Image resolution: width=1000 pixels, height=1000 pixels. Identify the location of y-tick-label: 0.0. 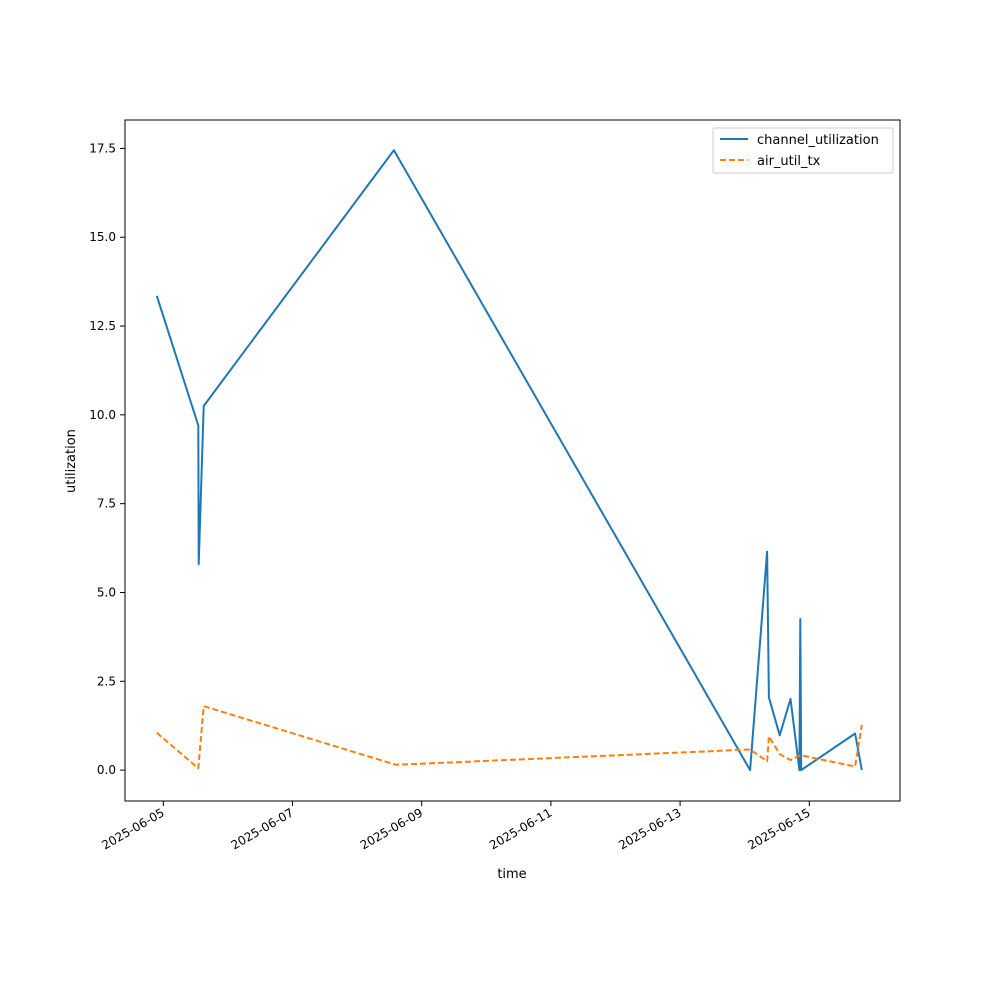
(106, 770).